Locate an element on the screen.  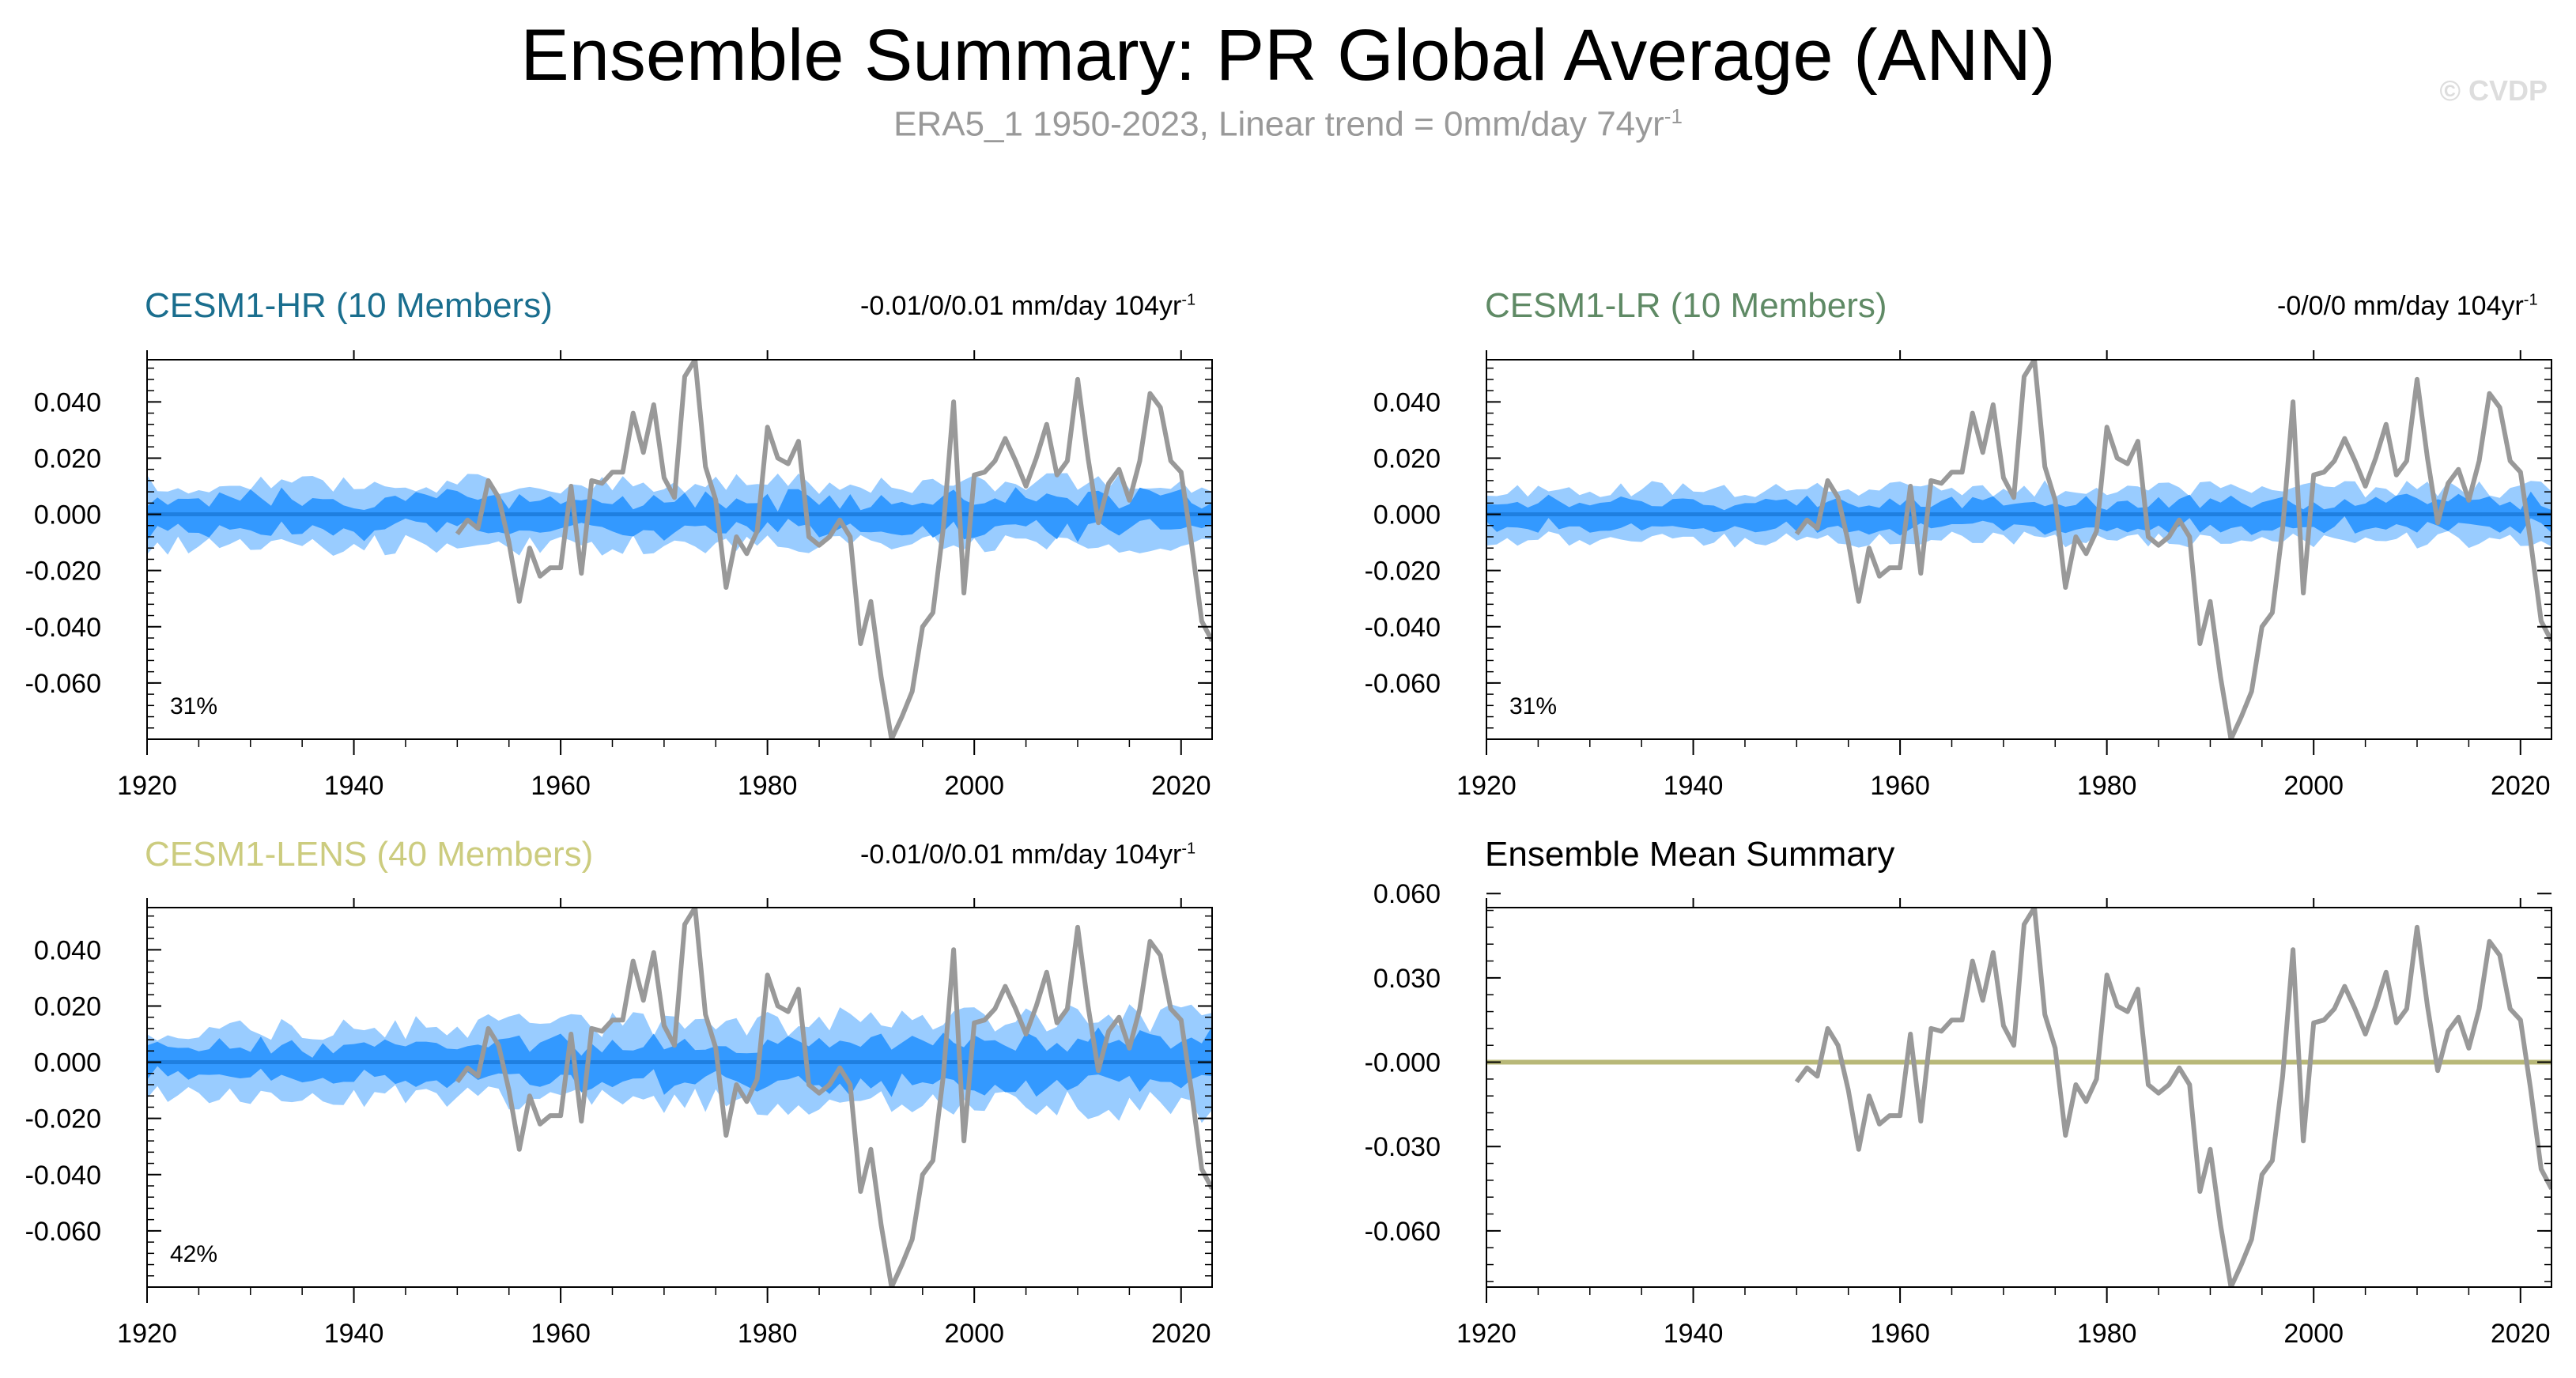
trend-text: -0/0/0 mm/day 104yr is located at coordinates (2400, 306).